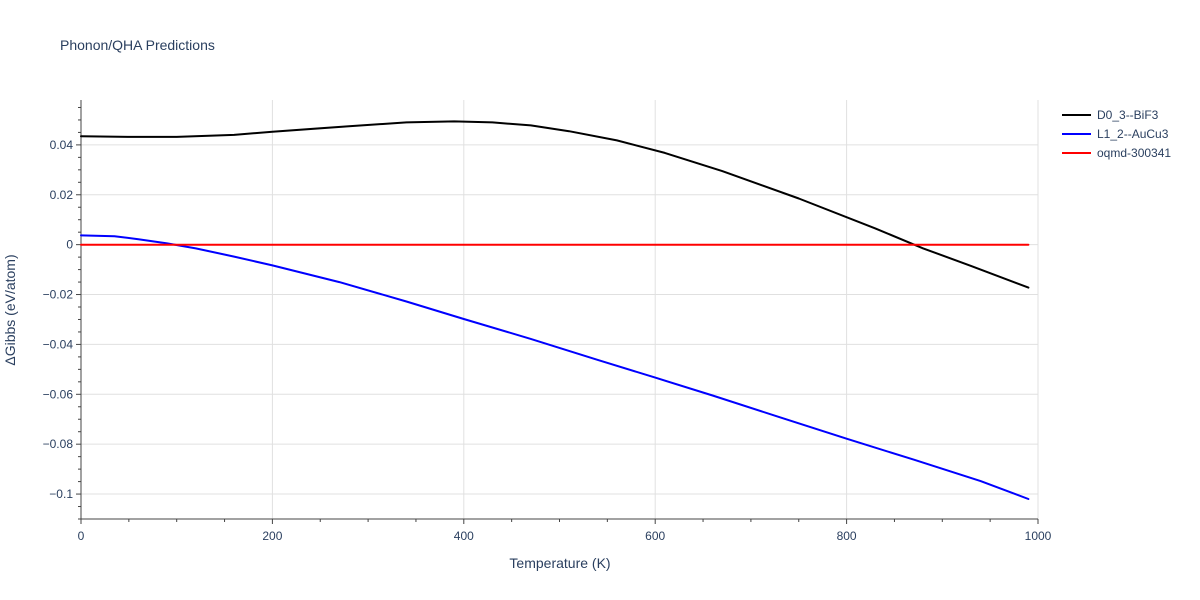  I want to click on y-tick-label: −0.06, so click(58, 394).